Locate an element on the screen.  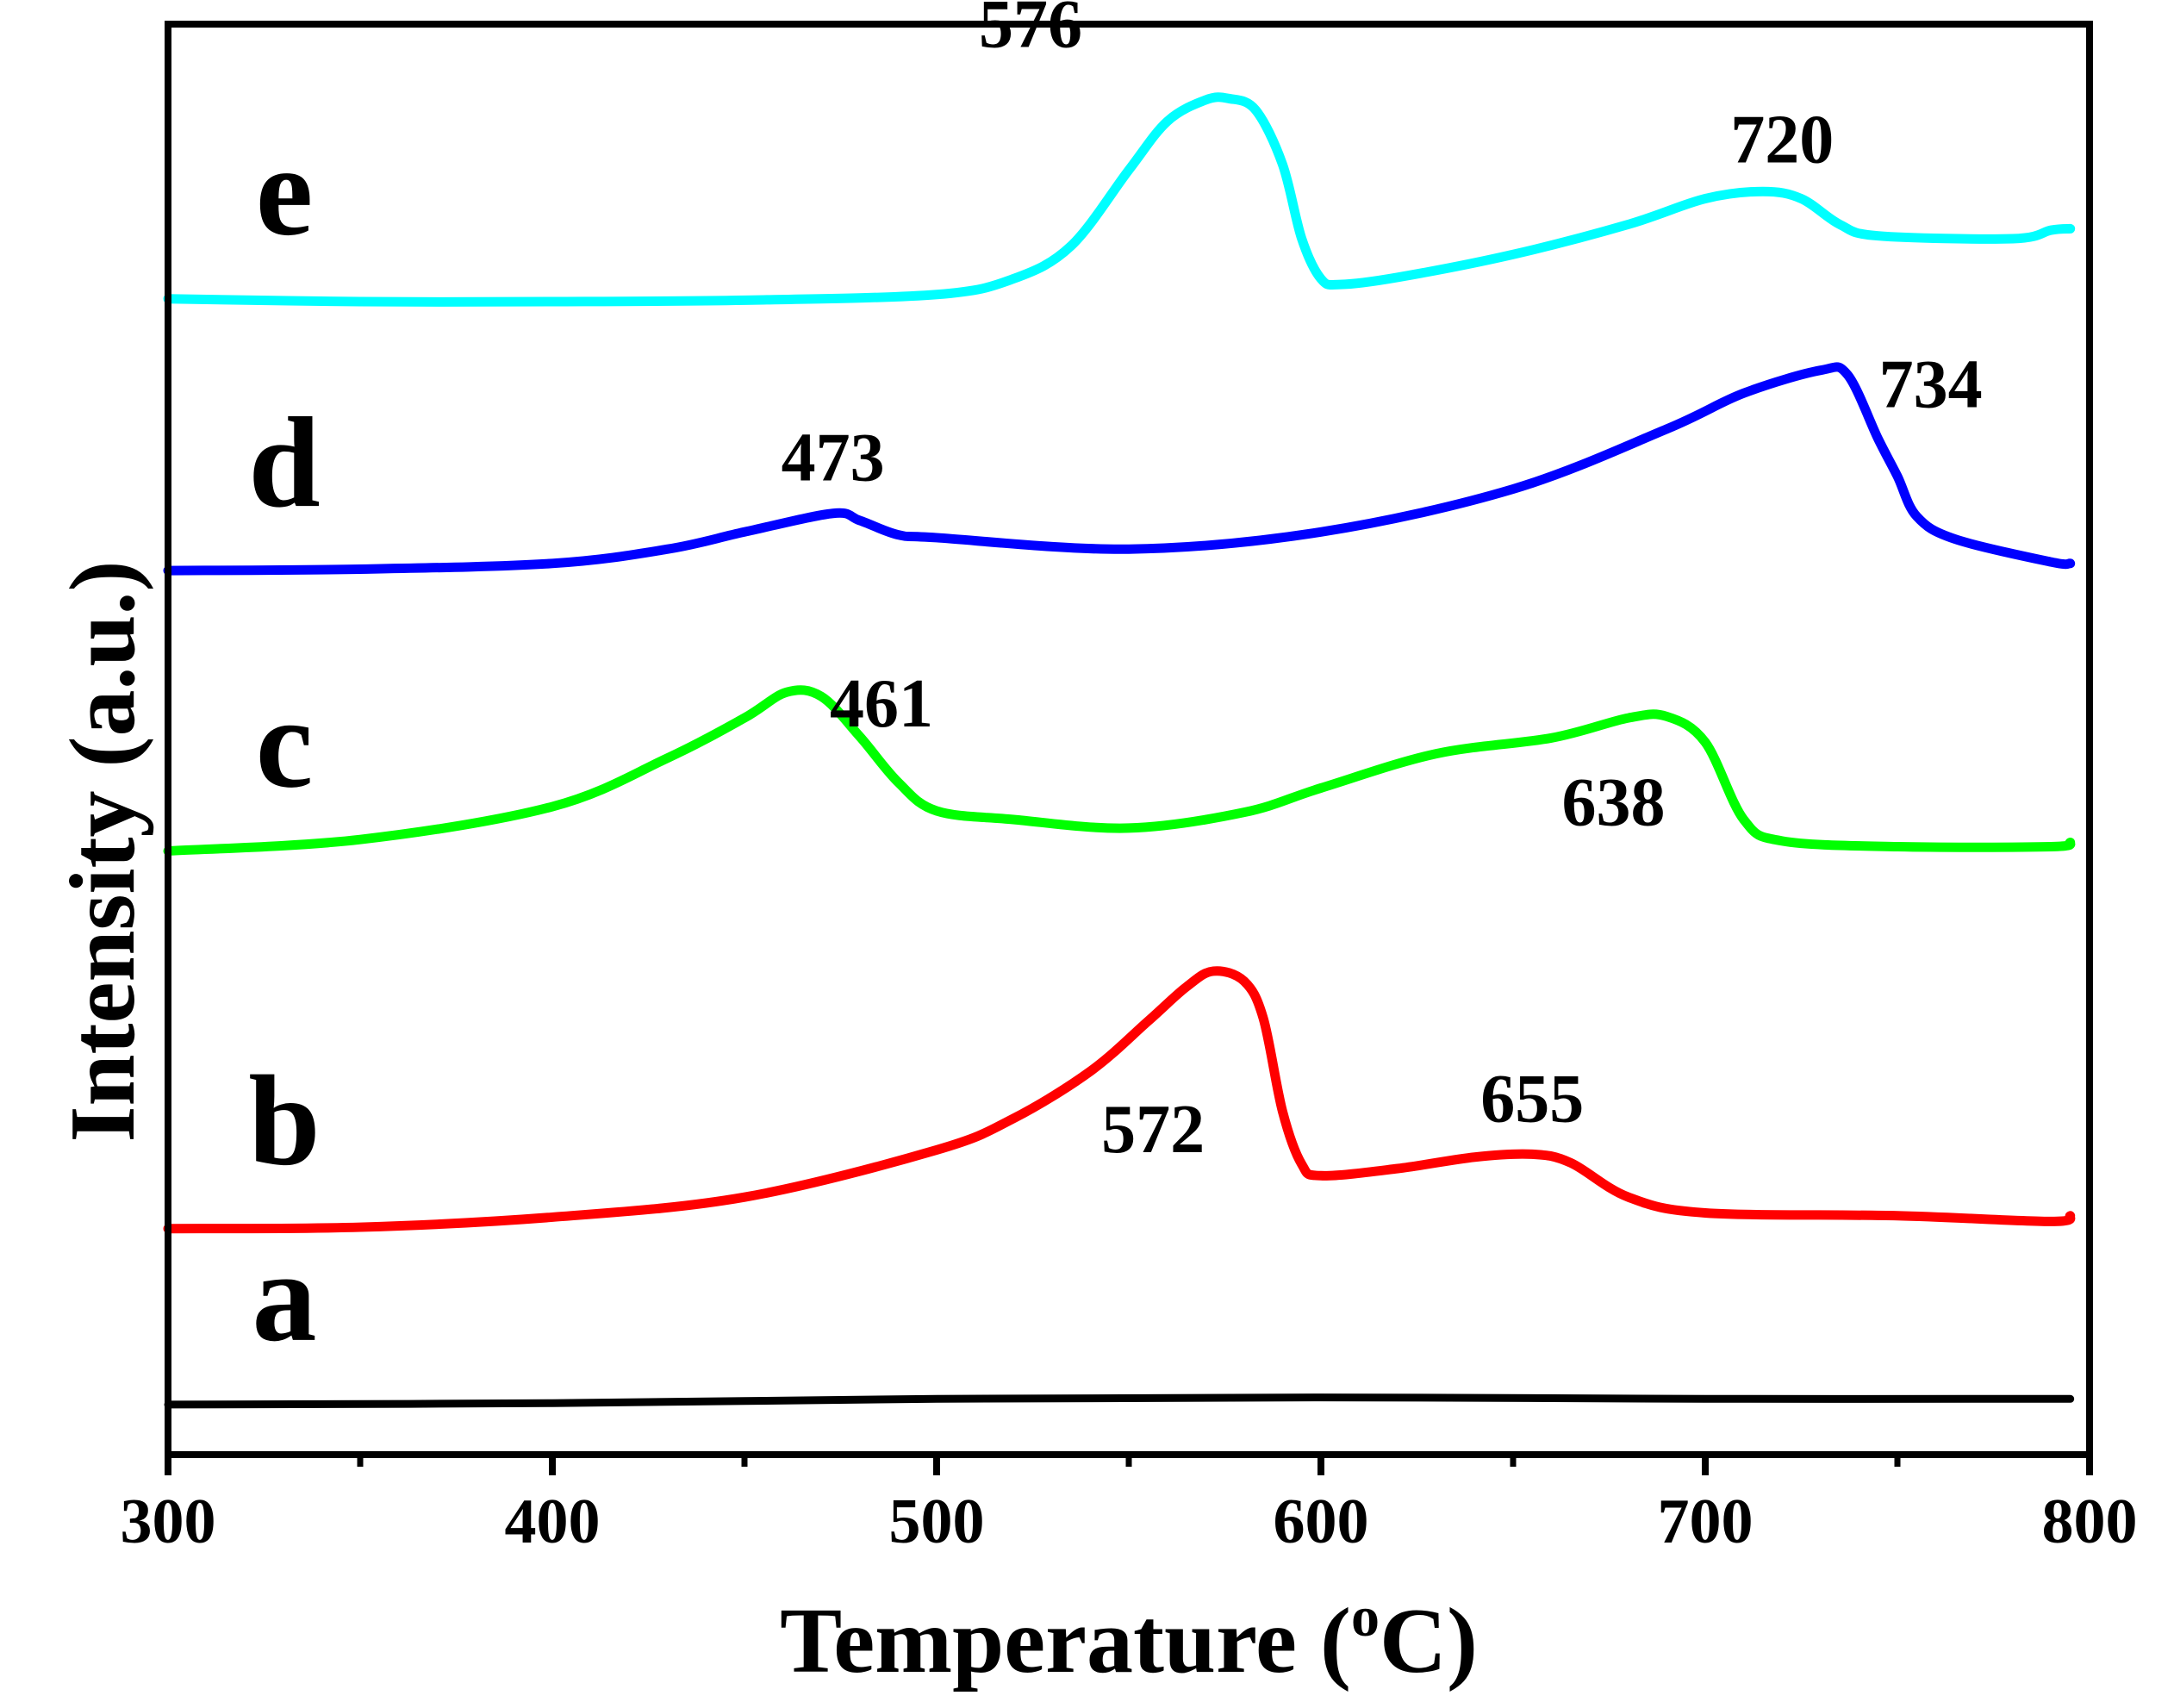
x-tick-labels-layer: 300 400 500 600 700 800 is located at coordinates (1129, 1522).